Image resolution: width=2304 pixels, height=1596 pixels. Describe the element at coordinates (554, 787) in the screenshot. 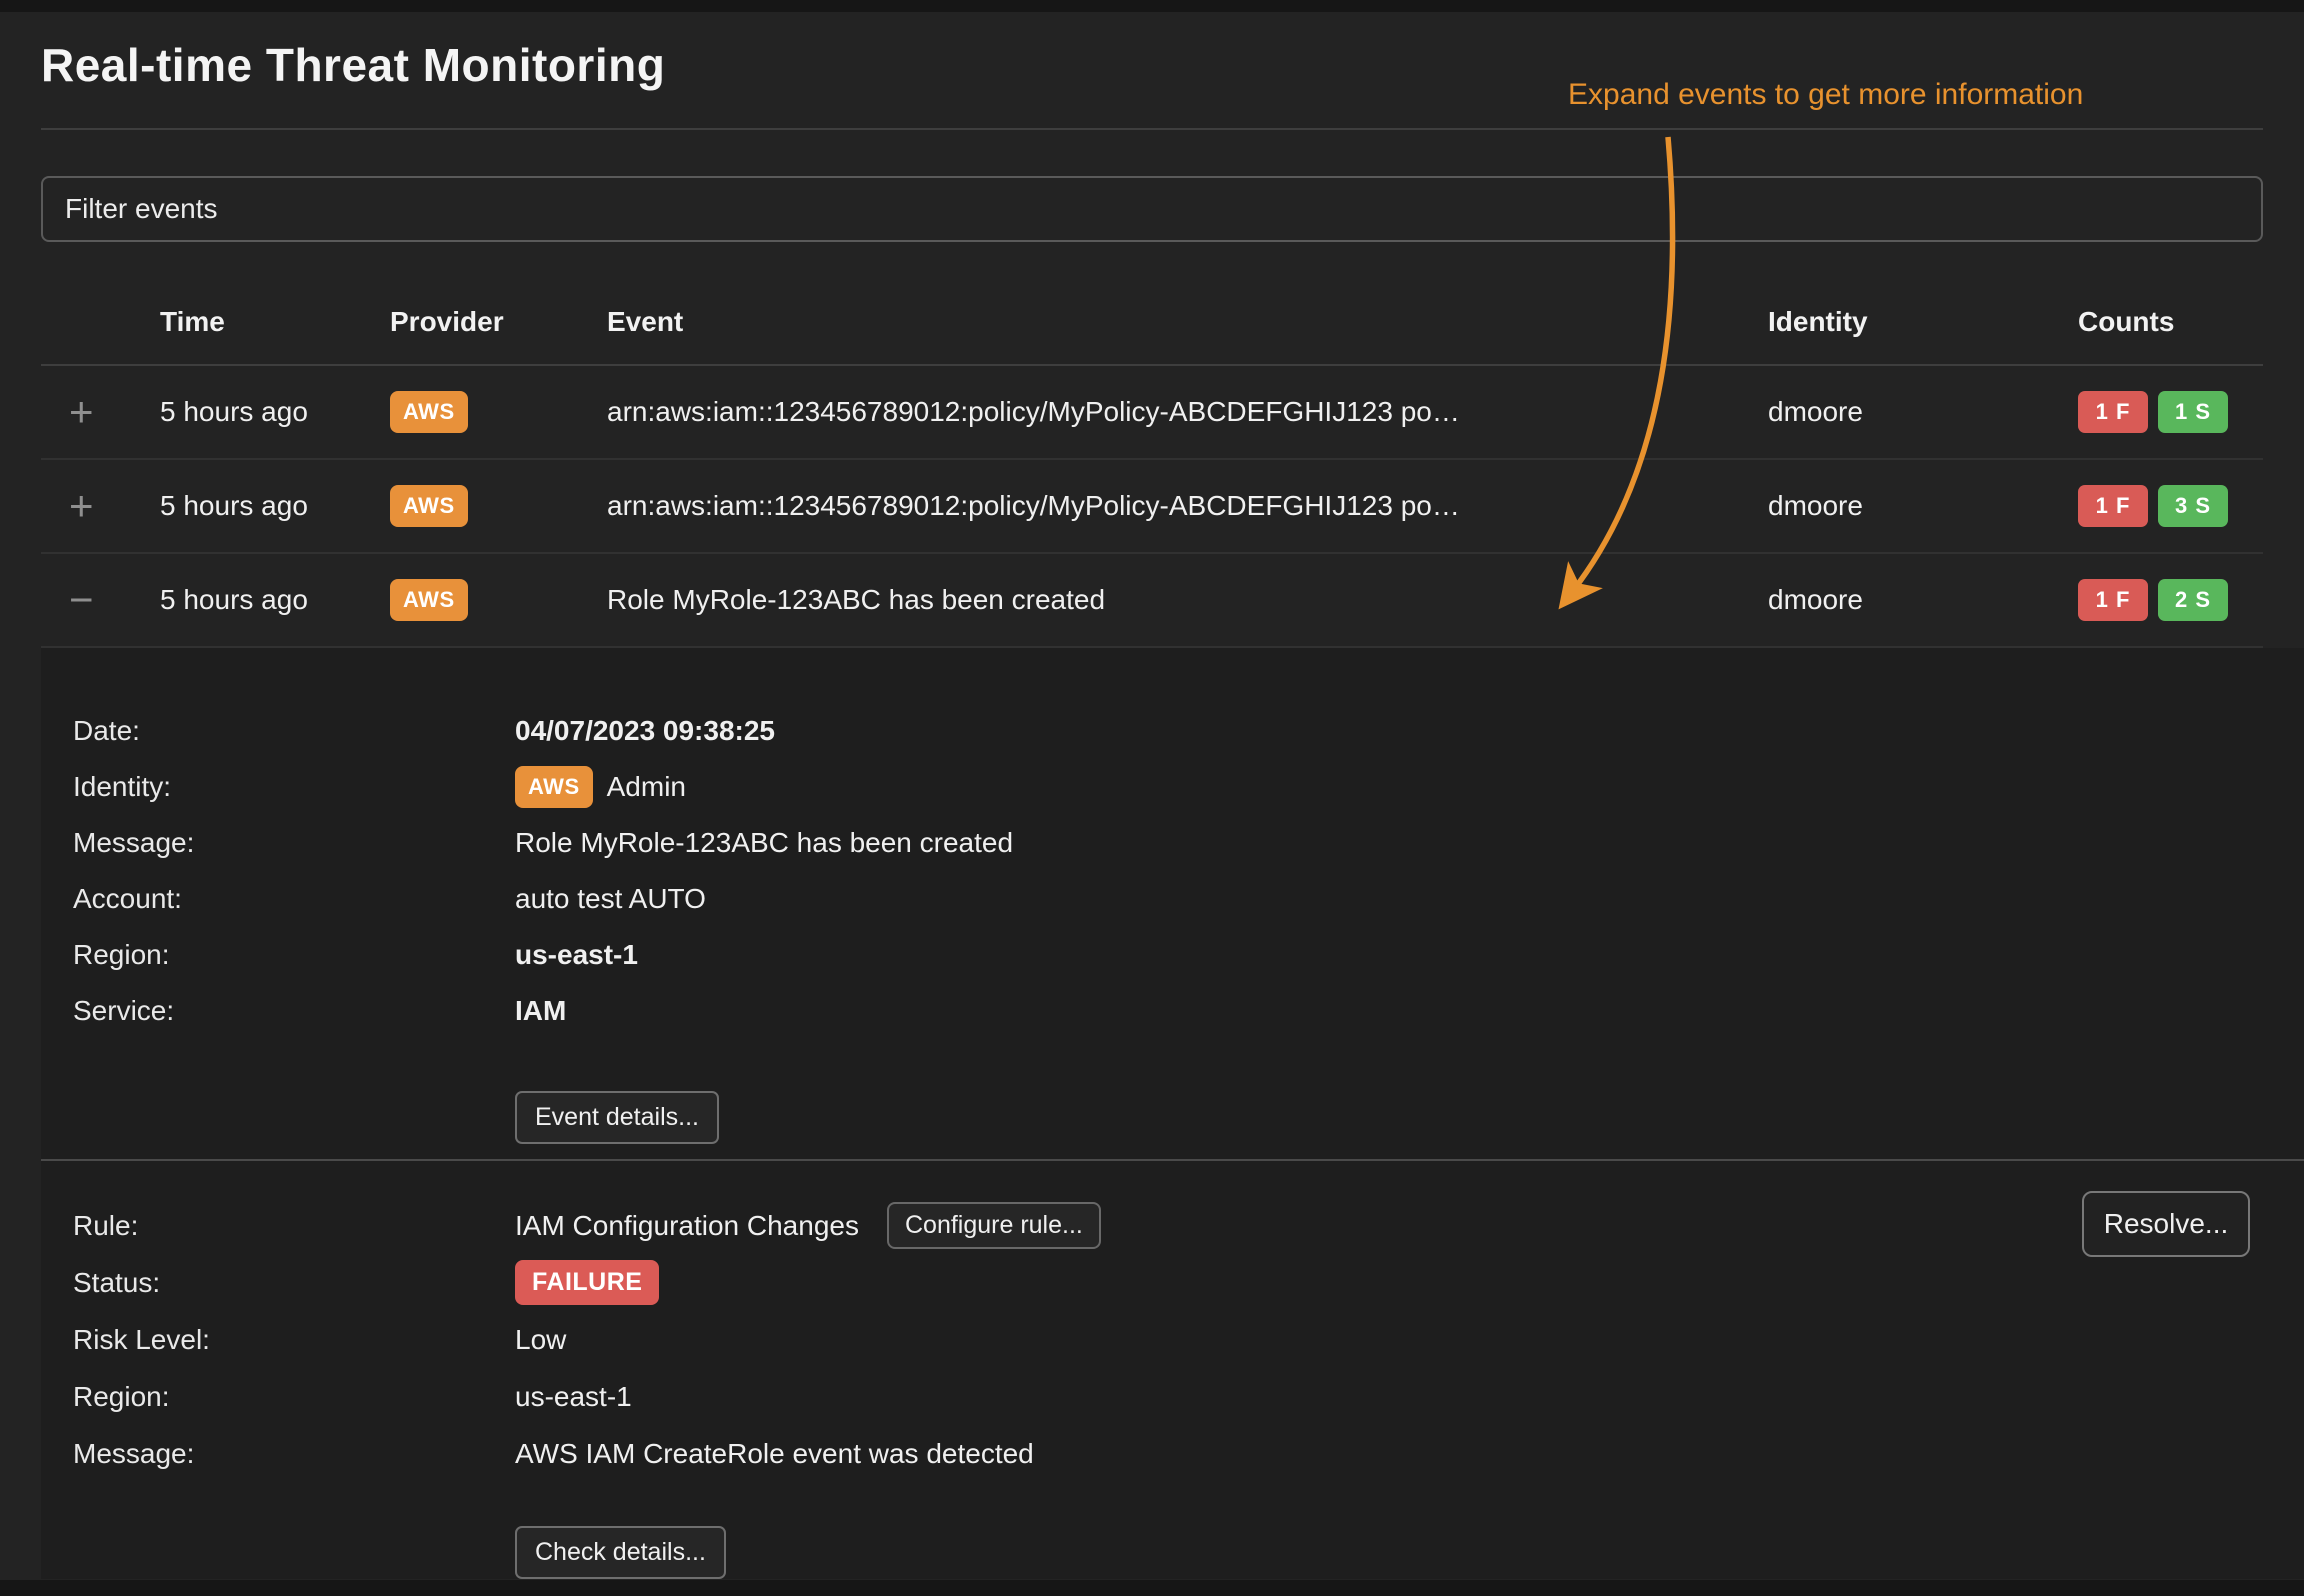

I see `identity-provider-badge: AWS` at that location.